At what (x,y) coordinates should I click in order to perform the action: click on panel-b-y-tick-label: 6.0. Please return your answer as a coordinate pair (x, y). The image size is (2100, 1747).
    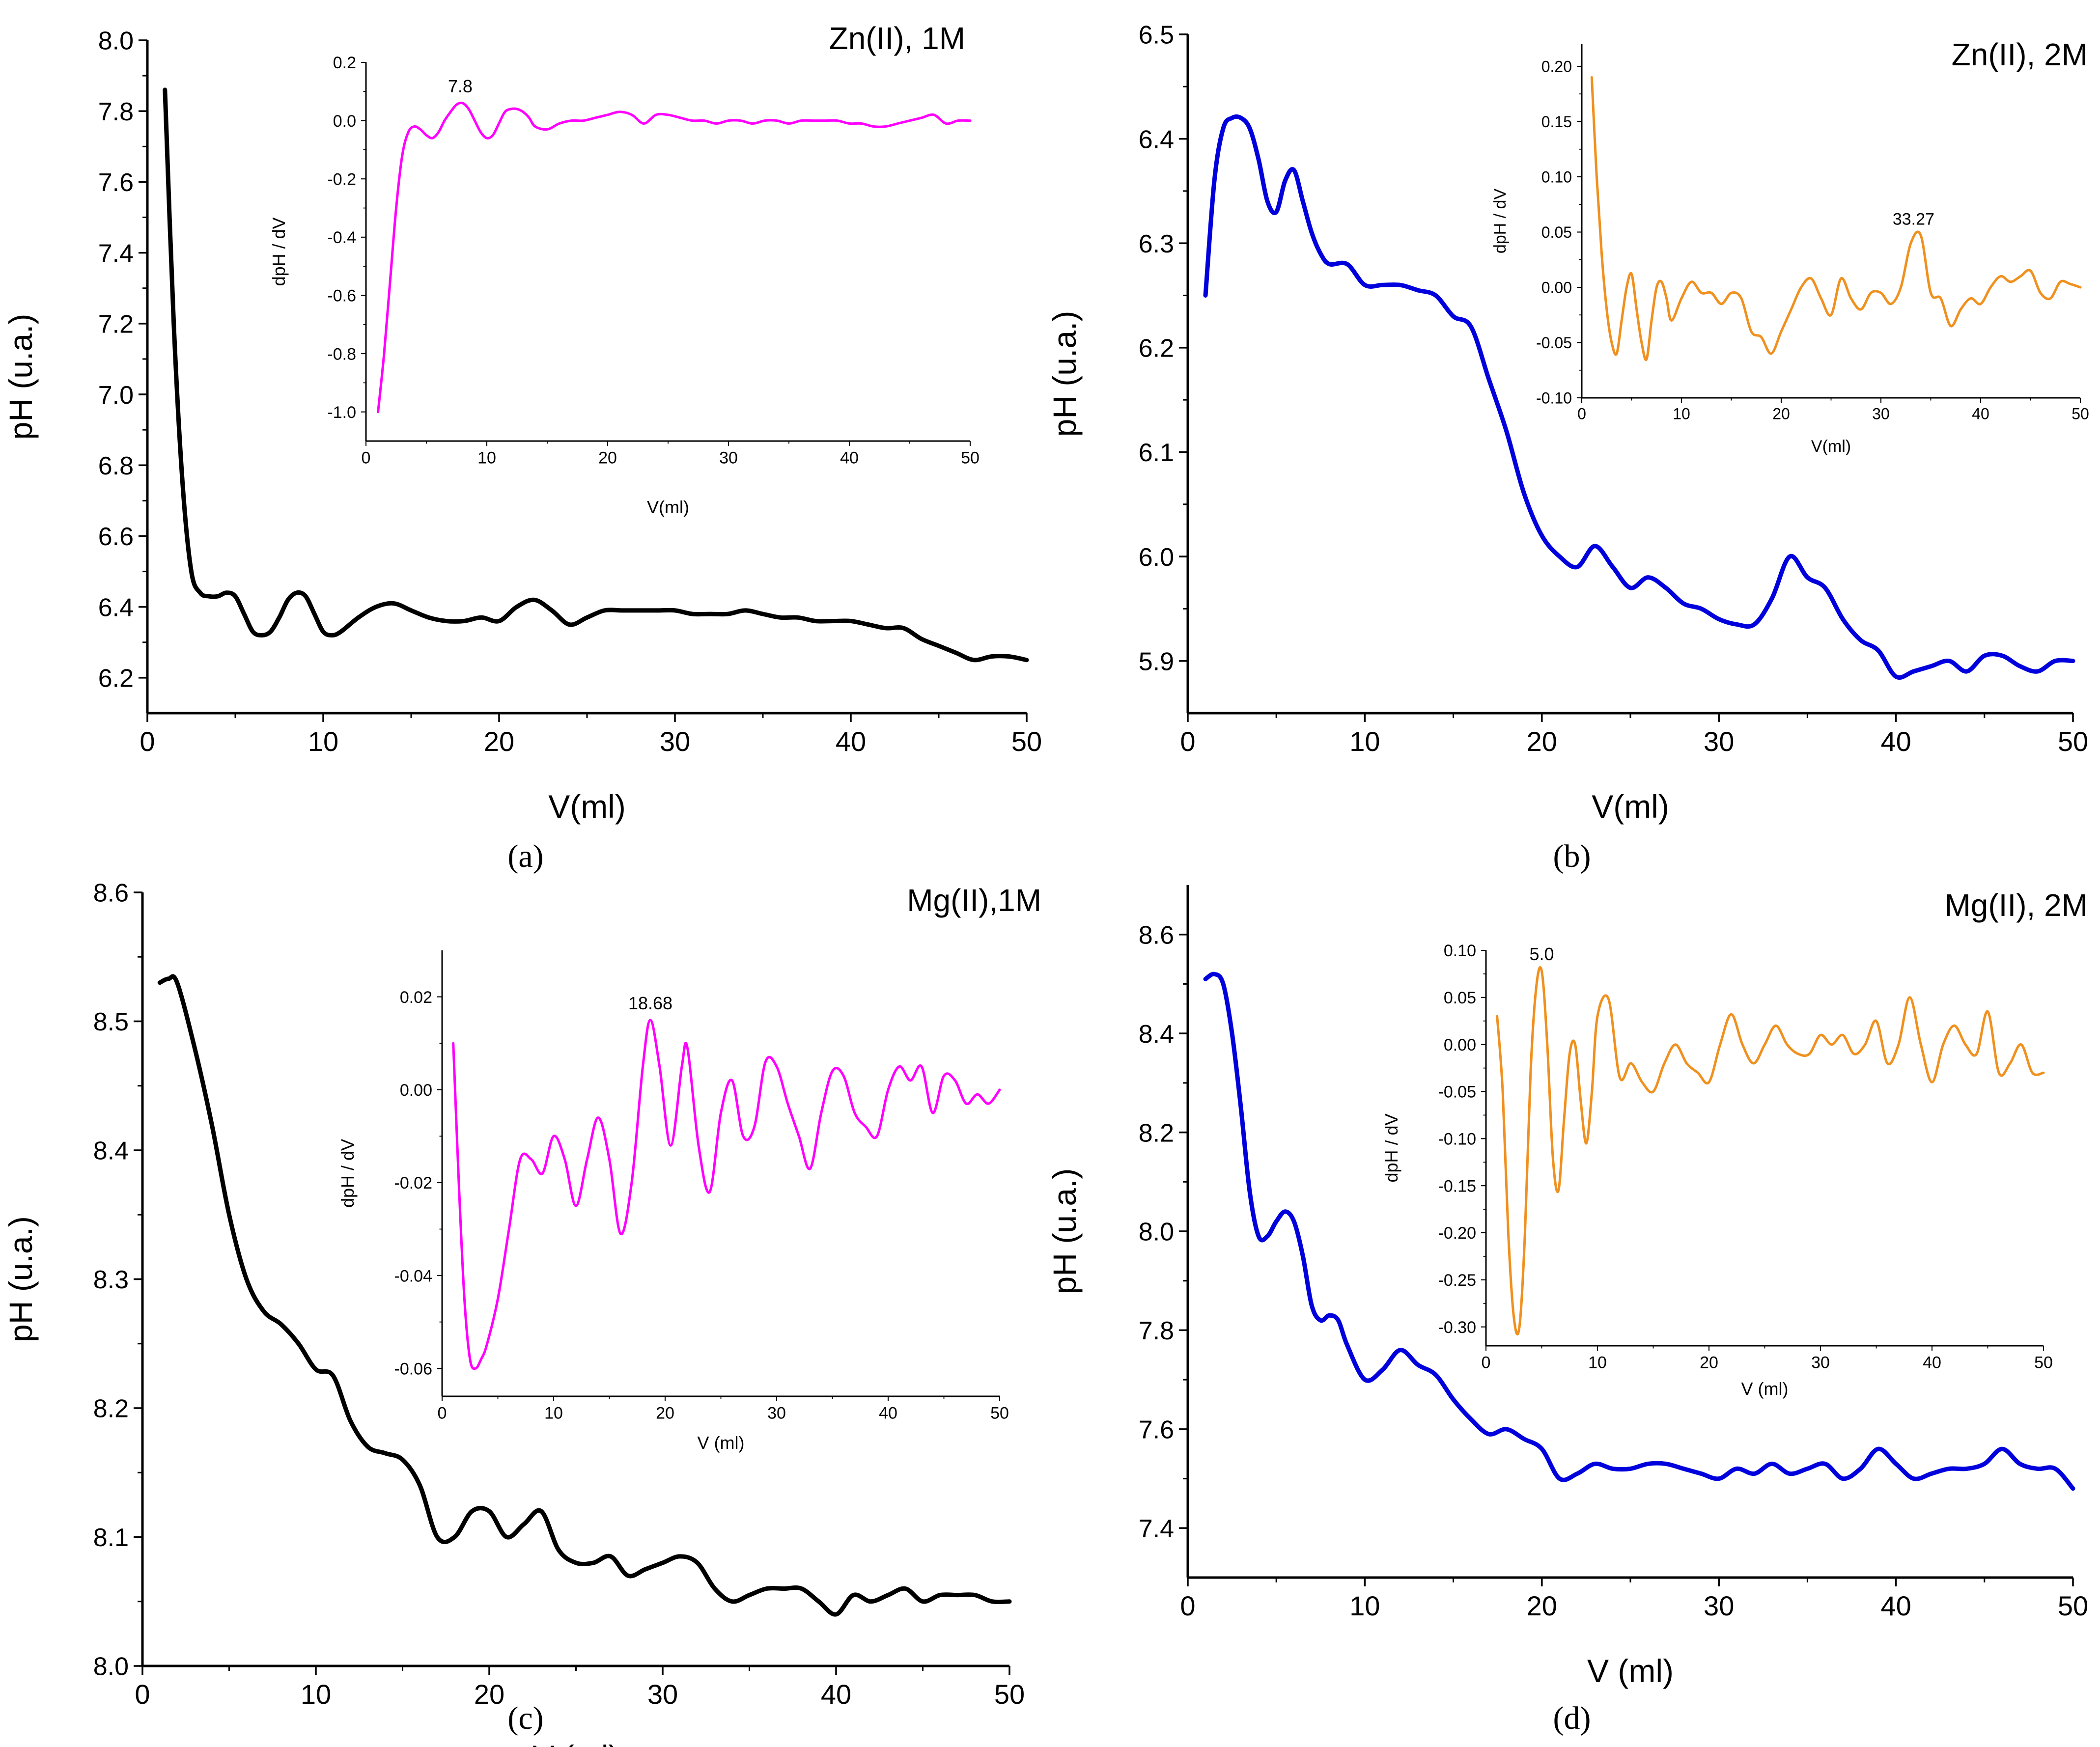
    Looking at the image, I should click on (1156, 557).